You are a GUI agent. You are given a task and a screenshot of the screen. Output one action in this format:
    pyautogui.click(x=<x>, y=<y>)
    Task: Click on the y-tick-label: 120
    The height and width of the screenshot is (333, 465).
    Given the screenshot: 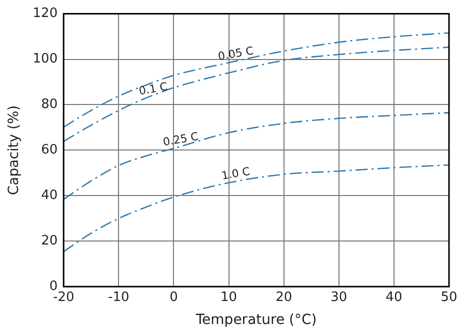 What is the action you would take?
    pyautogui.click(x=45, y=14)
    